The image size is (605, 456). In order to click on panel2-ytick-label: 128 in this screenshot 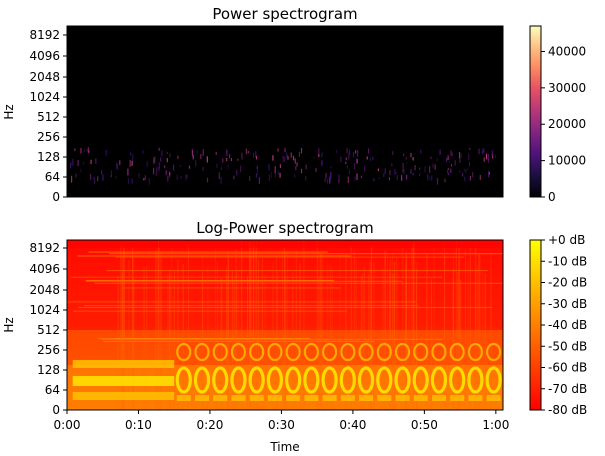, I will do `click(48, 370)`.